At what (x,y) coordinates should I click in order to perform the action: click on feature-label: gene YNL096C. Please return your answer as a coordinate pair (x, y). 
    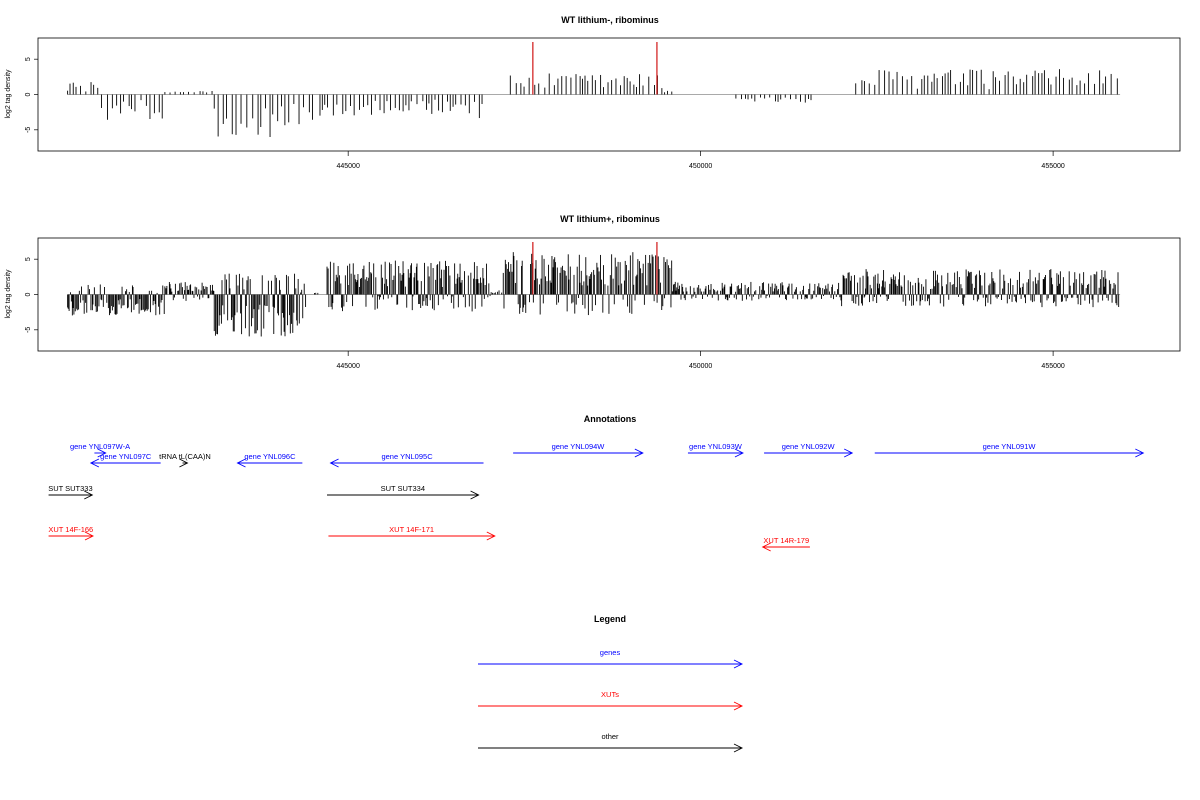
    Looking at the image, I should click on (270, 456).